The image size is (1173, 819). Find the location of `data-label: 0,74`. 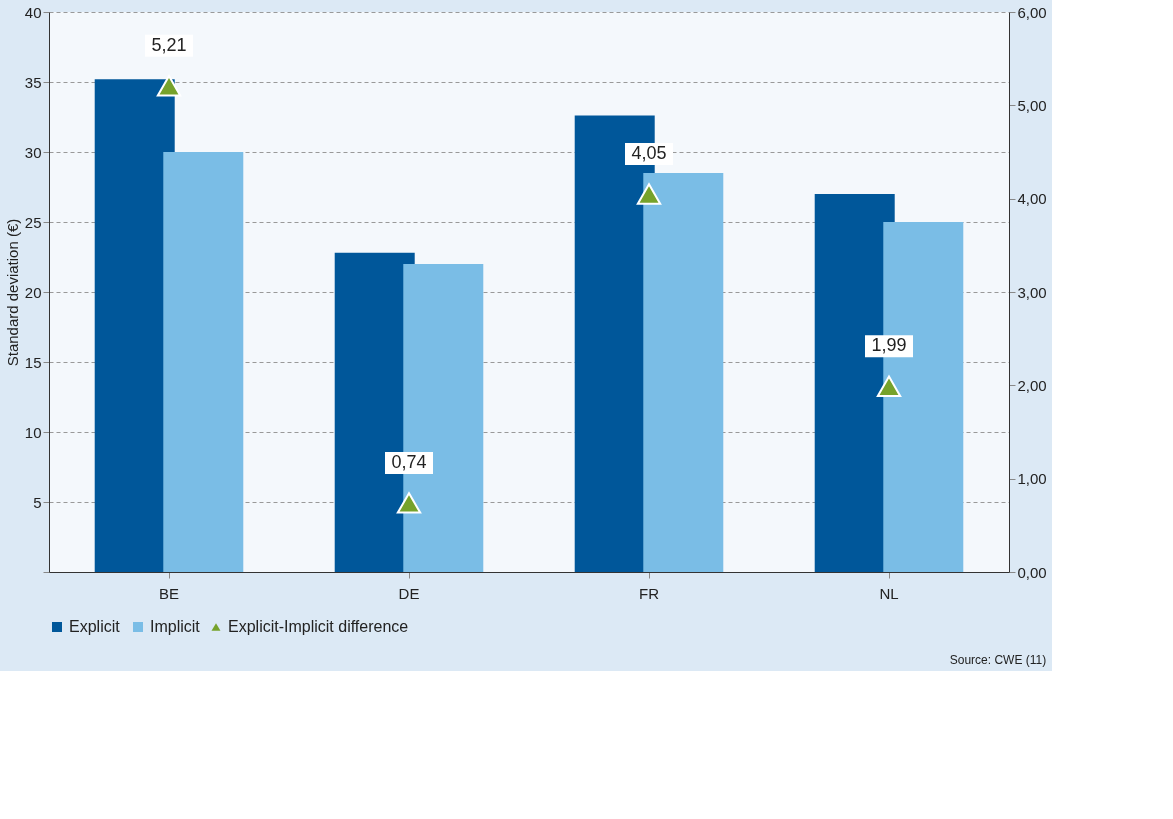

data-label: 0,74 is located at coordinates (409, 461).